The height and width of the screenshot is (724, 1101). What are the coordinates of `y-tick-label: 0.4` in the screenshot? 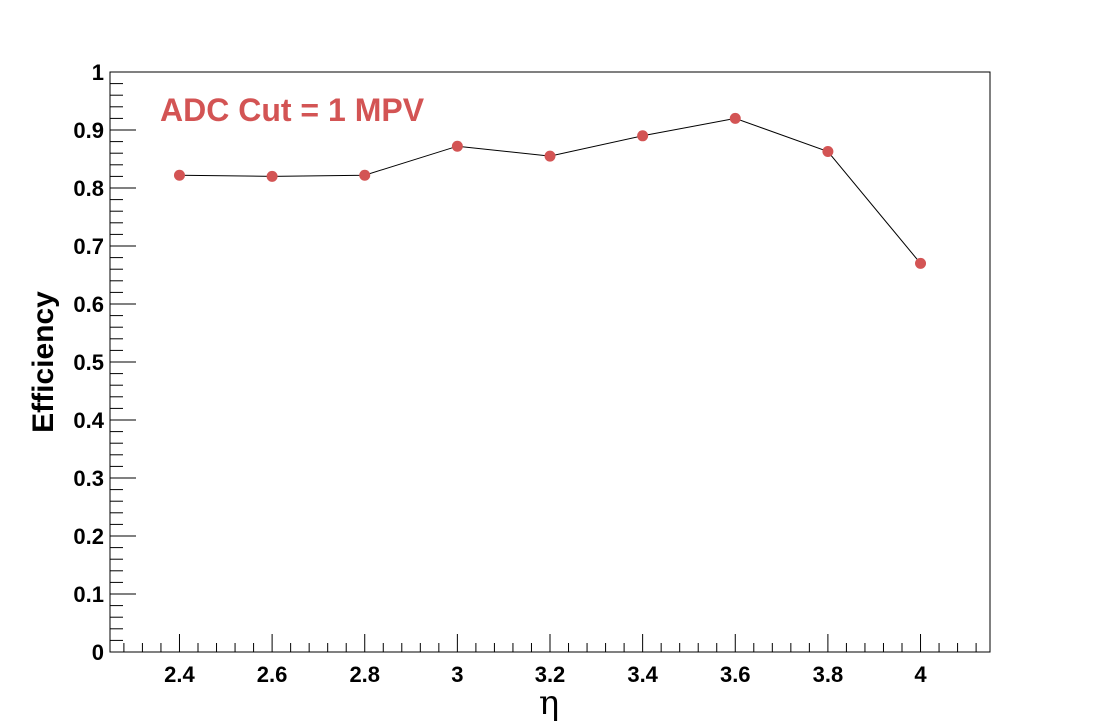 It's located at (88, 420).